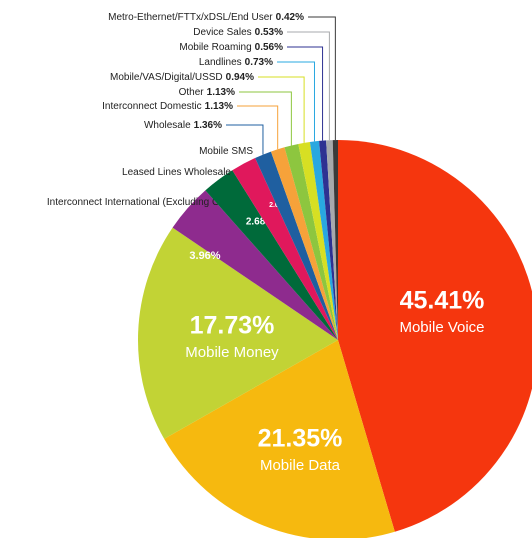 The height and width of the screenshot is (538, 532). What do you see at coordinates (167, 125) in the screenshot?
I see `slice-name-label: Wholesale` at bounding box center [167, 125].